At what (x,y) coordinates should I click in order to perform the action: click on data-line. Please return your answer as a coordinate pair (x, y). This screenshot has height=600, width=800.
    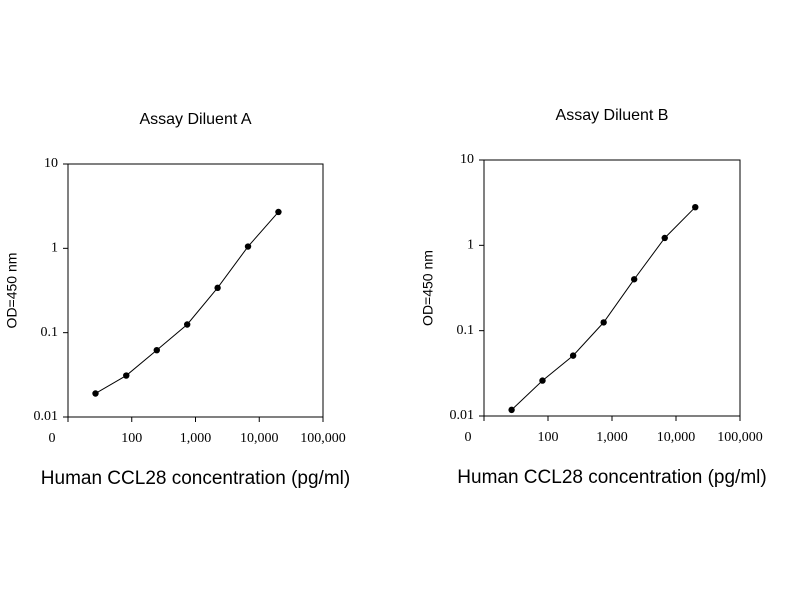
    Looking at the image, I should click on (187, 302).